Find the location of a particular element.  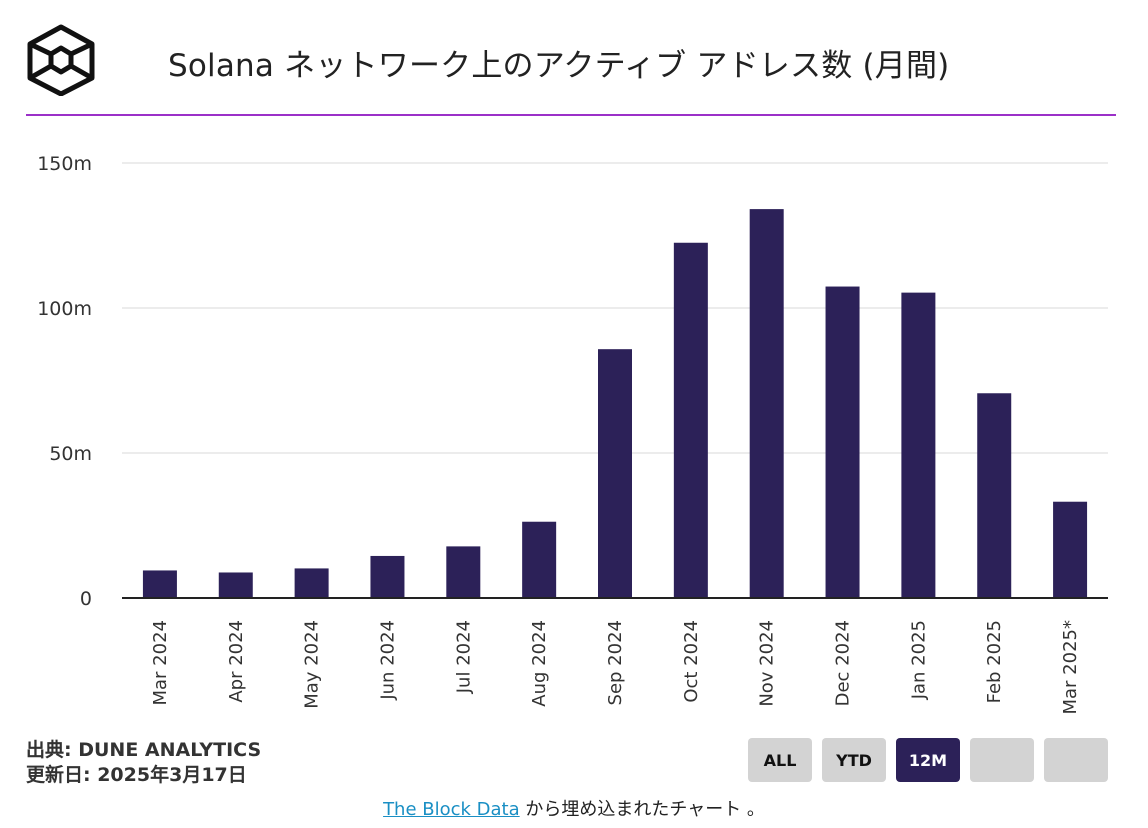

x-tick-label: Aug 2024 is located at coordinates (539, 663).